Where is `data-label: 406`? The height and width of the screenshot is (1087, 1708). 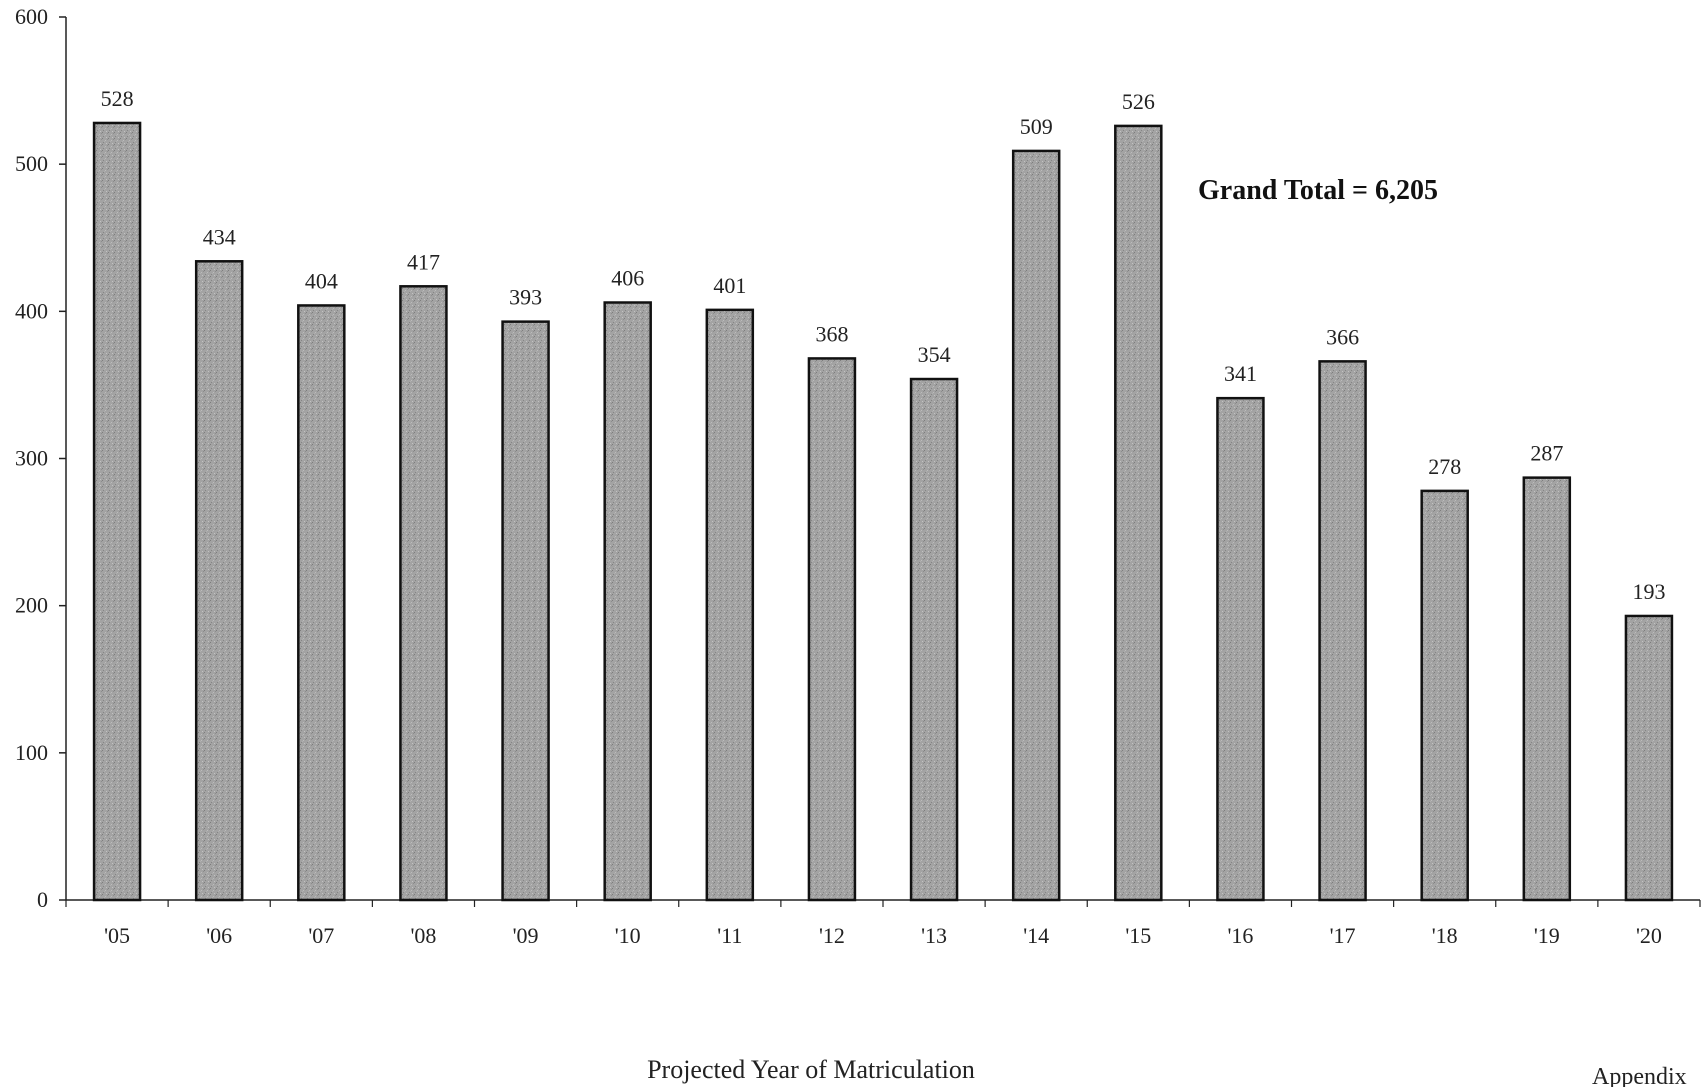
data-label: 406 is located at coordinates (627, 278).